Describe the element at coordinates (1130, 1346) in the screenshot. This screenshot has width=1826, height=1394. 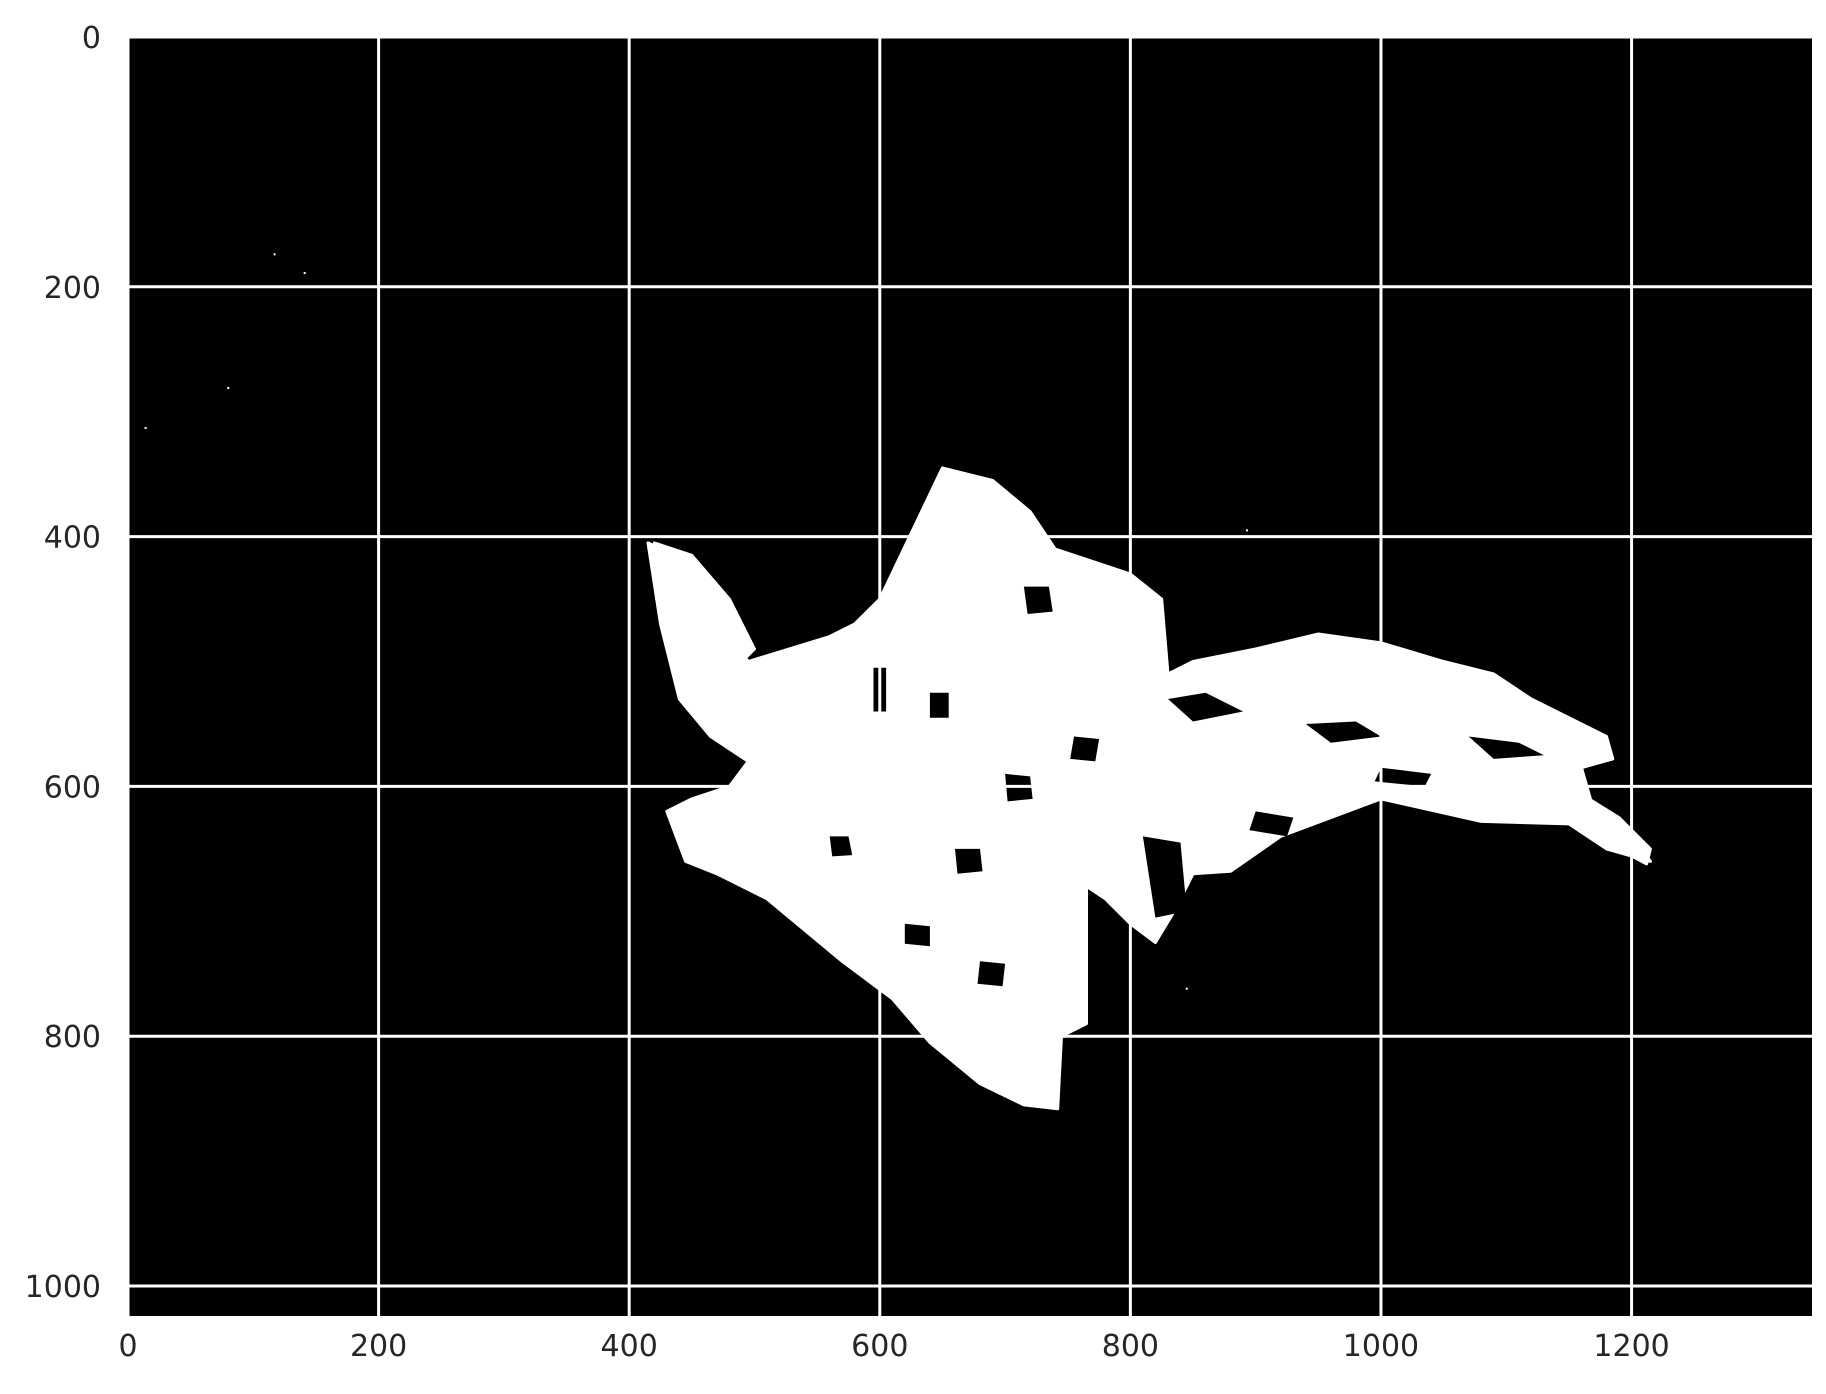
I see `x-tick-label: 800` at that location.